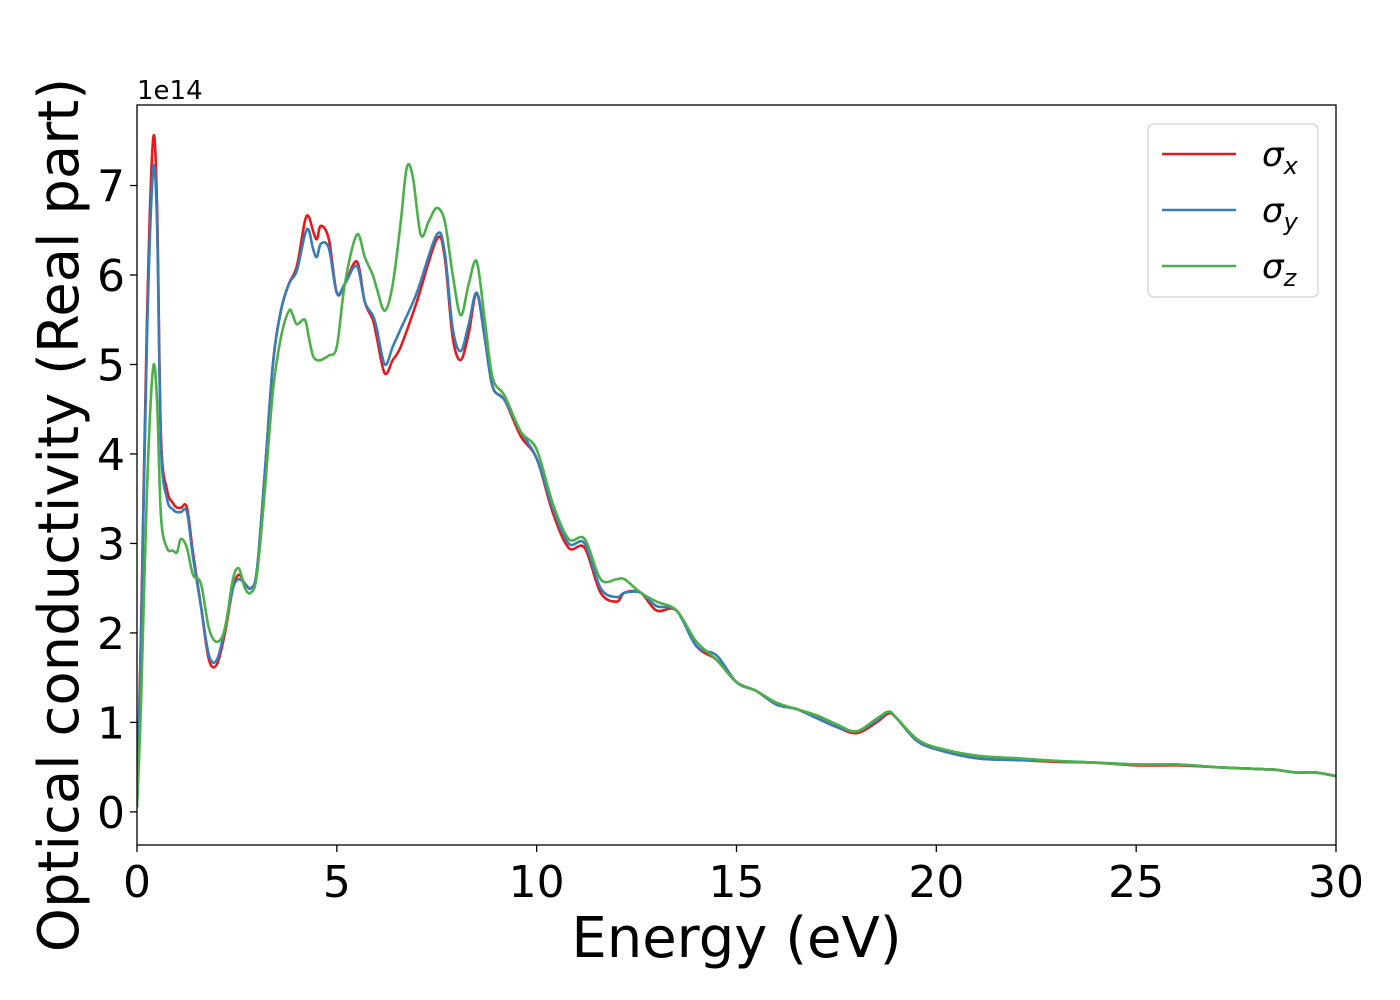 The image size is (1400, 1000). What do you see at coordinates (111, 276) in the screenshot?
I see `y-tick-label: 6` at bounding box center [111, 276].